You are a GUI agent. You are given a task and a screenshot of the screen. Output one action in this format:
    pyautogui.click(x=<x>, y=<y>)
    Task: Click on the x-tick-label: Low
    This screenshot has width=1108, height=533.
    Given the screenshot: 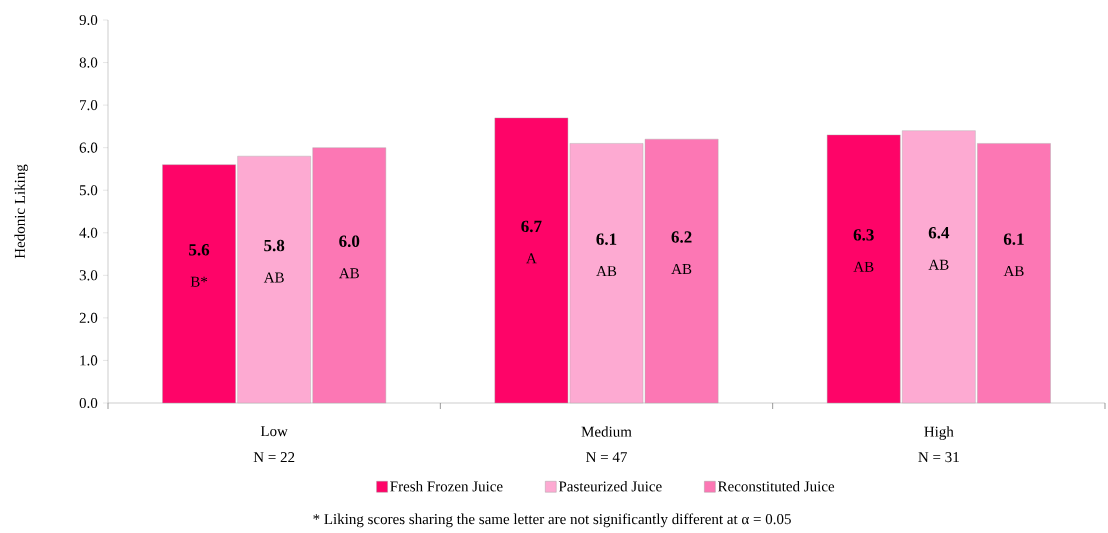 What is the action you would take?
    pyautogui.click(x=274, y=431)
    